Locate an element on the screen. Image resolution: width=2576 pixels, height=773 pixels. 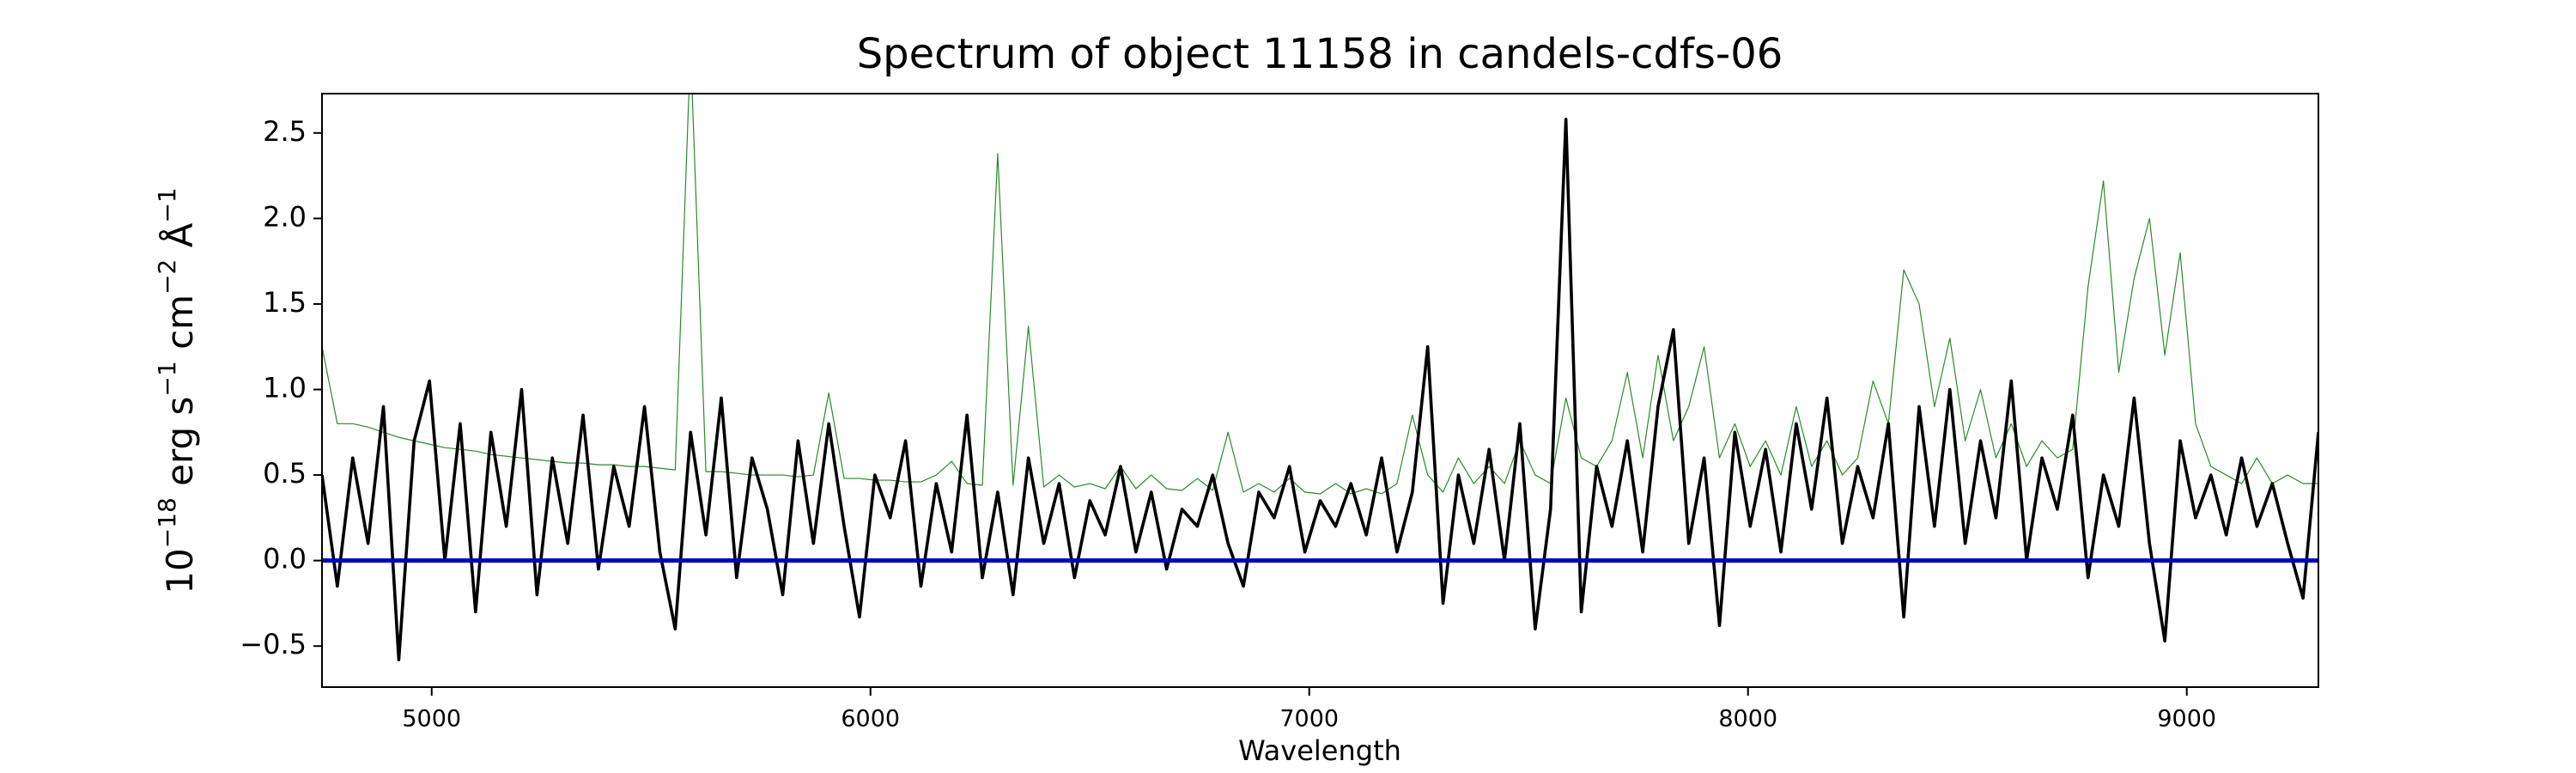
x-tick-label: 9000 is located at coordinates (2186, 719).